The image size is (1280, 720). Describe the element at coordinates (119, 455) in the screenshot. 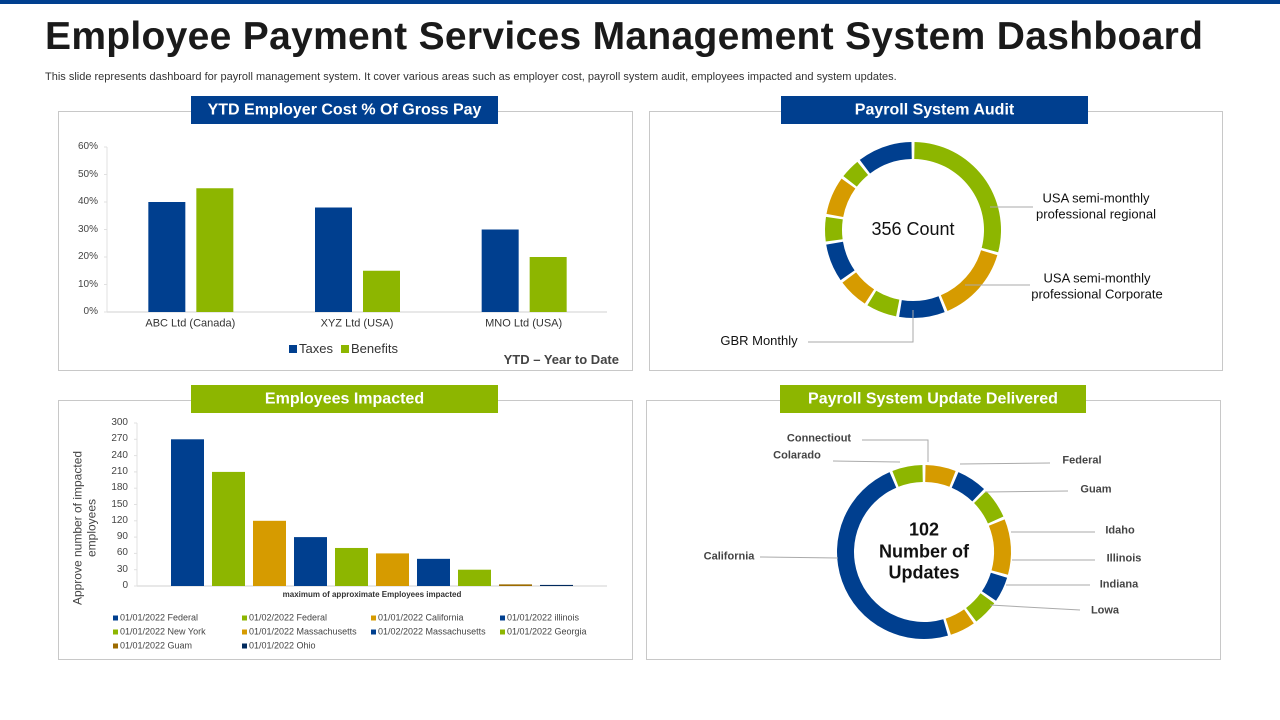

I see `y-tick-label: 240` at that location.